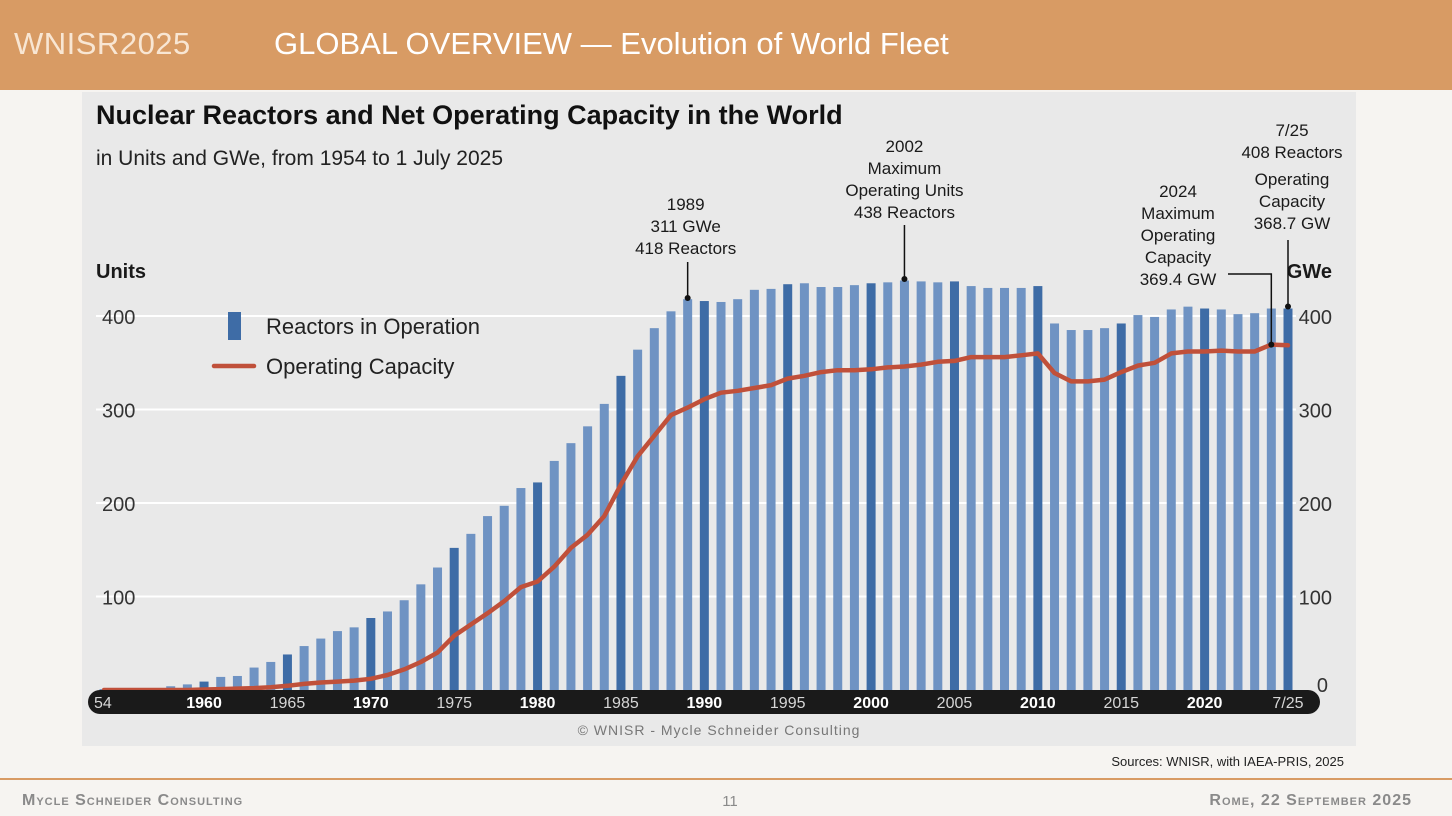 The image size is (1452, 816). What do you see at coordinates (1310, 800) in the screenshot?
I see `footer-venue-date: Rome, 22 September 2025` at bounding box center [1310, 800].